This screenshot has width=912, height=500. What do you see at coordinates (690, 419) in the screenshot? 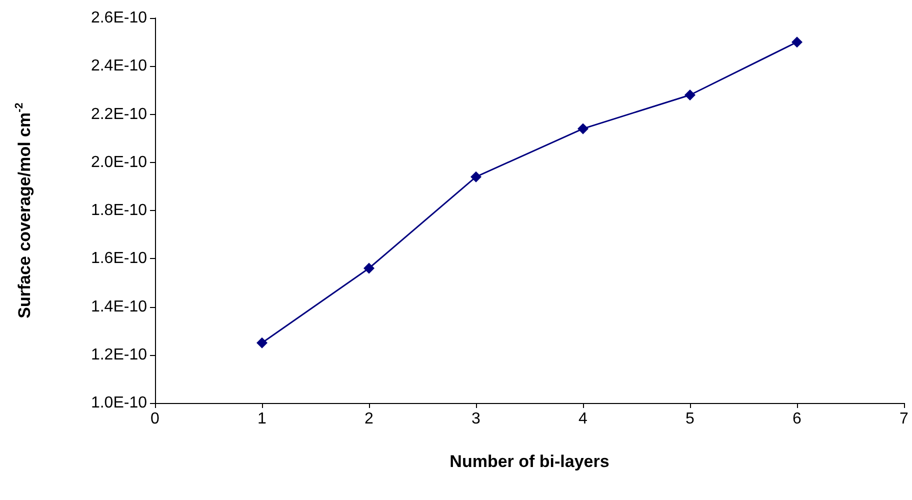
I see `x-tick-label: 5` at bounding box center [690, 419].